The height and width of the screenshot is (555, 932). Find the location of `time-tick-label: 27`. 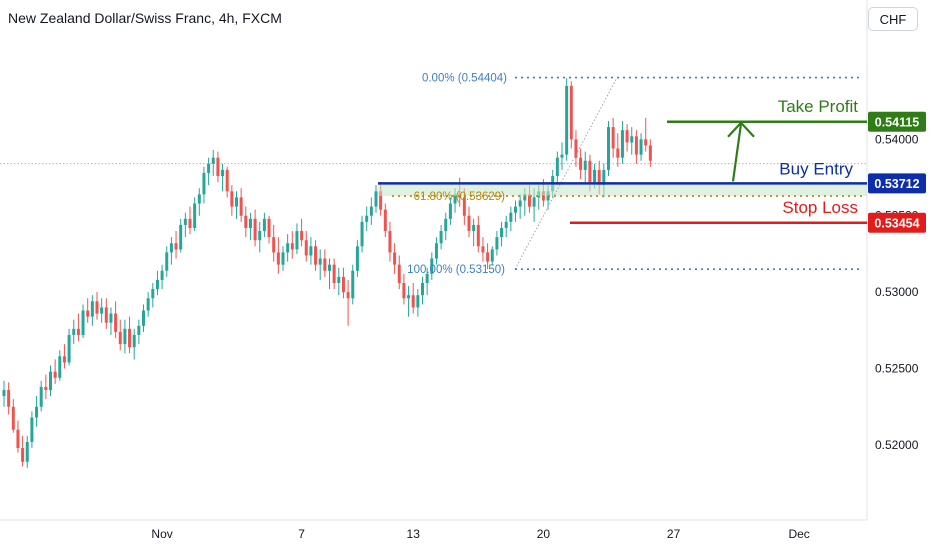

time-tick-label: 27 is located at coordinates (674, 534).